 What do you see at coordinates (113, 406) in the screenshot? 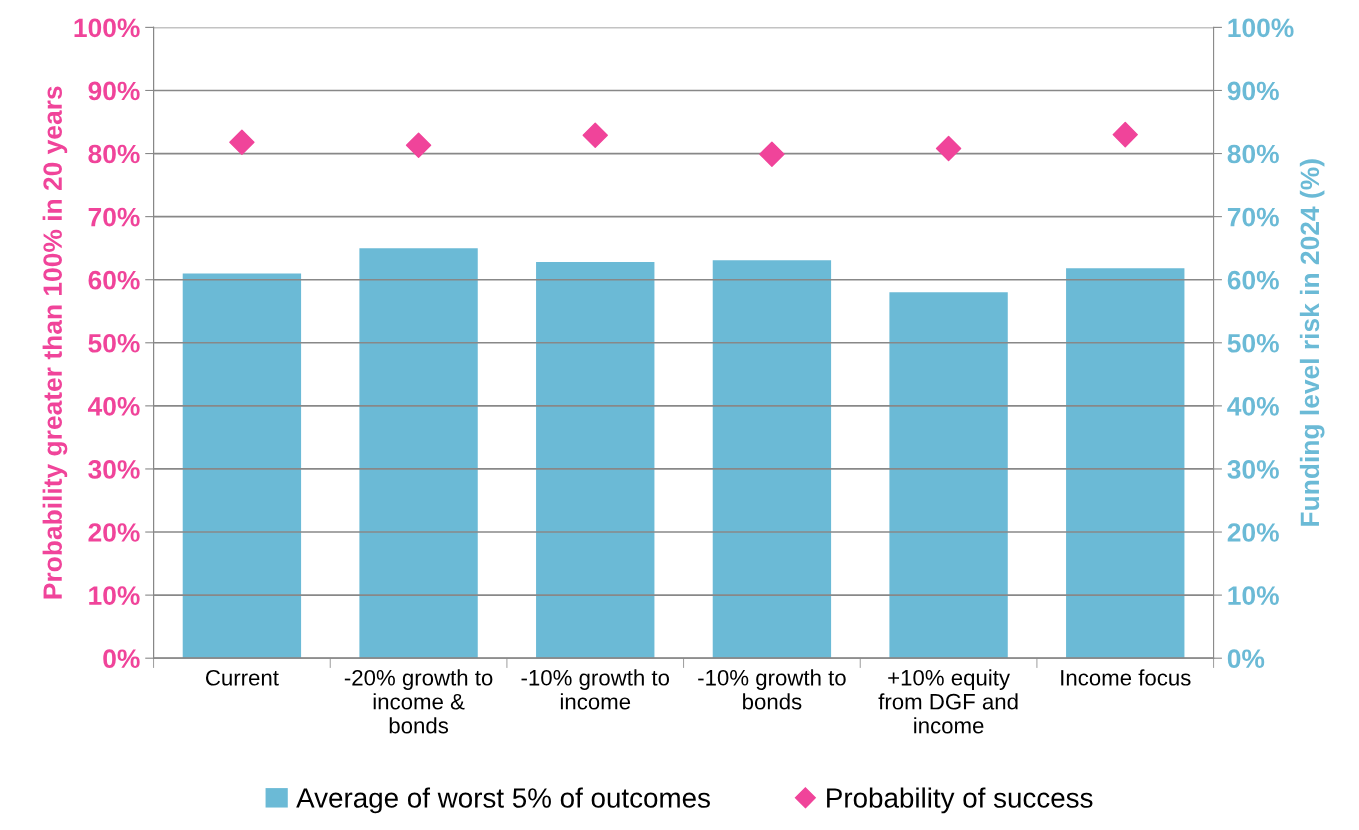
I see `y-tick-label: 40%` at bounding box center [113, 406].